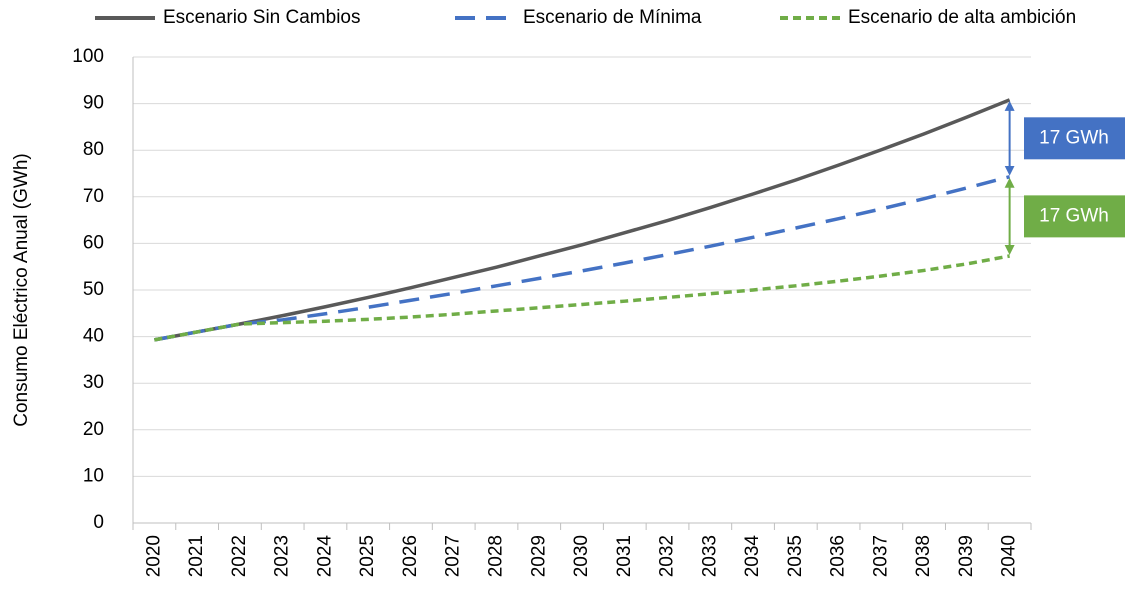 Image resolution: width=1133 pixels, height=596 pixels. Describe the element at coordinates (21, 290) in the screenshot. I see `y-axis-label: Consumo Eléctrico Anual (GWh)` at that location.